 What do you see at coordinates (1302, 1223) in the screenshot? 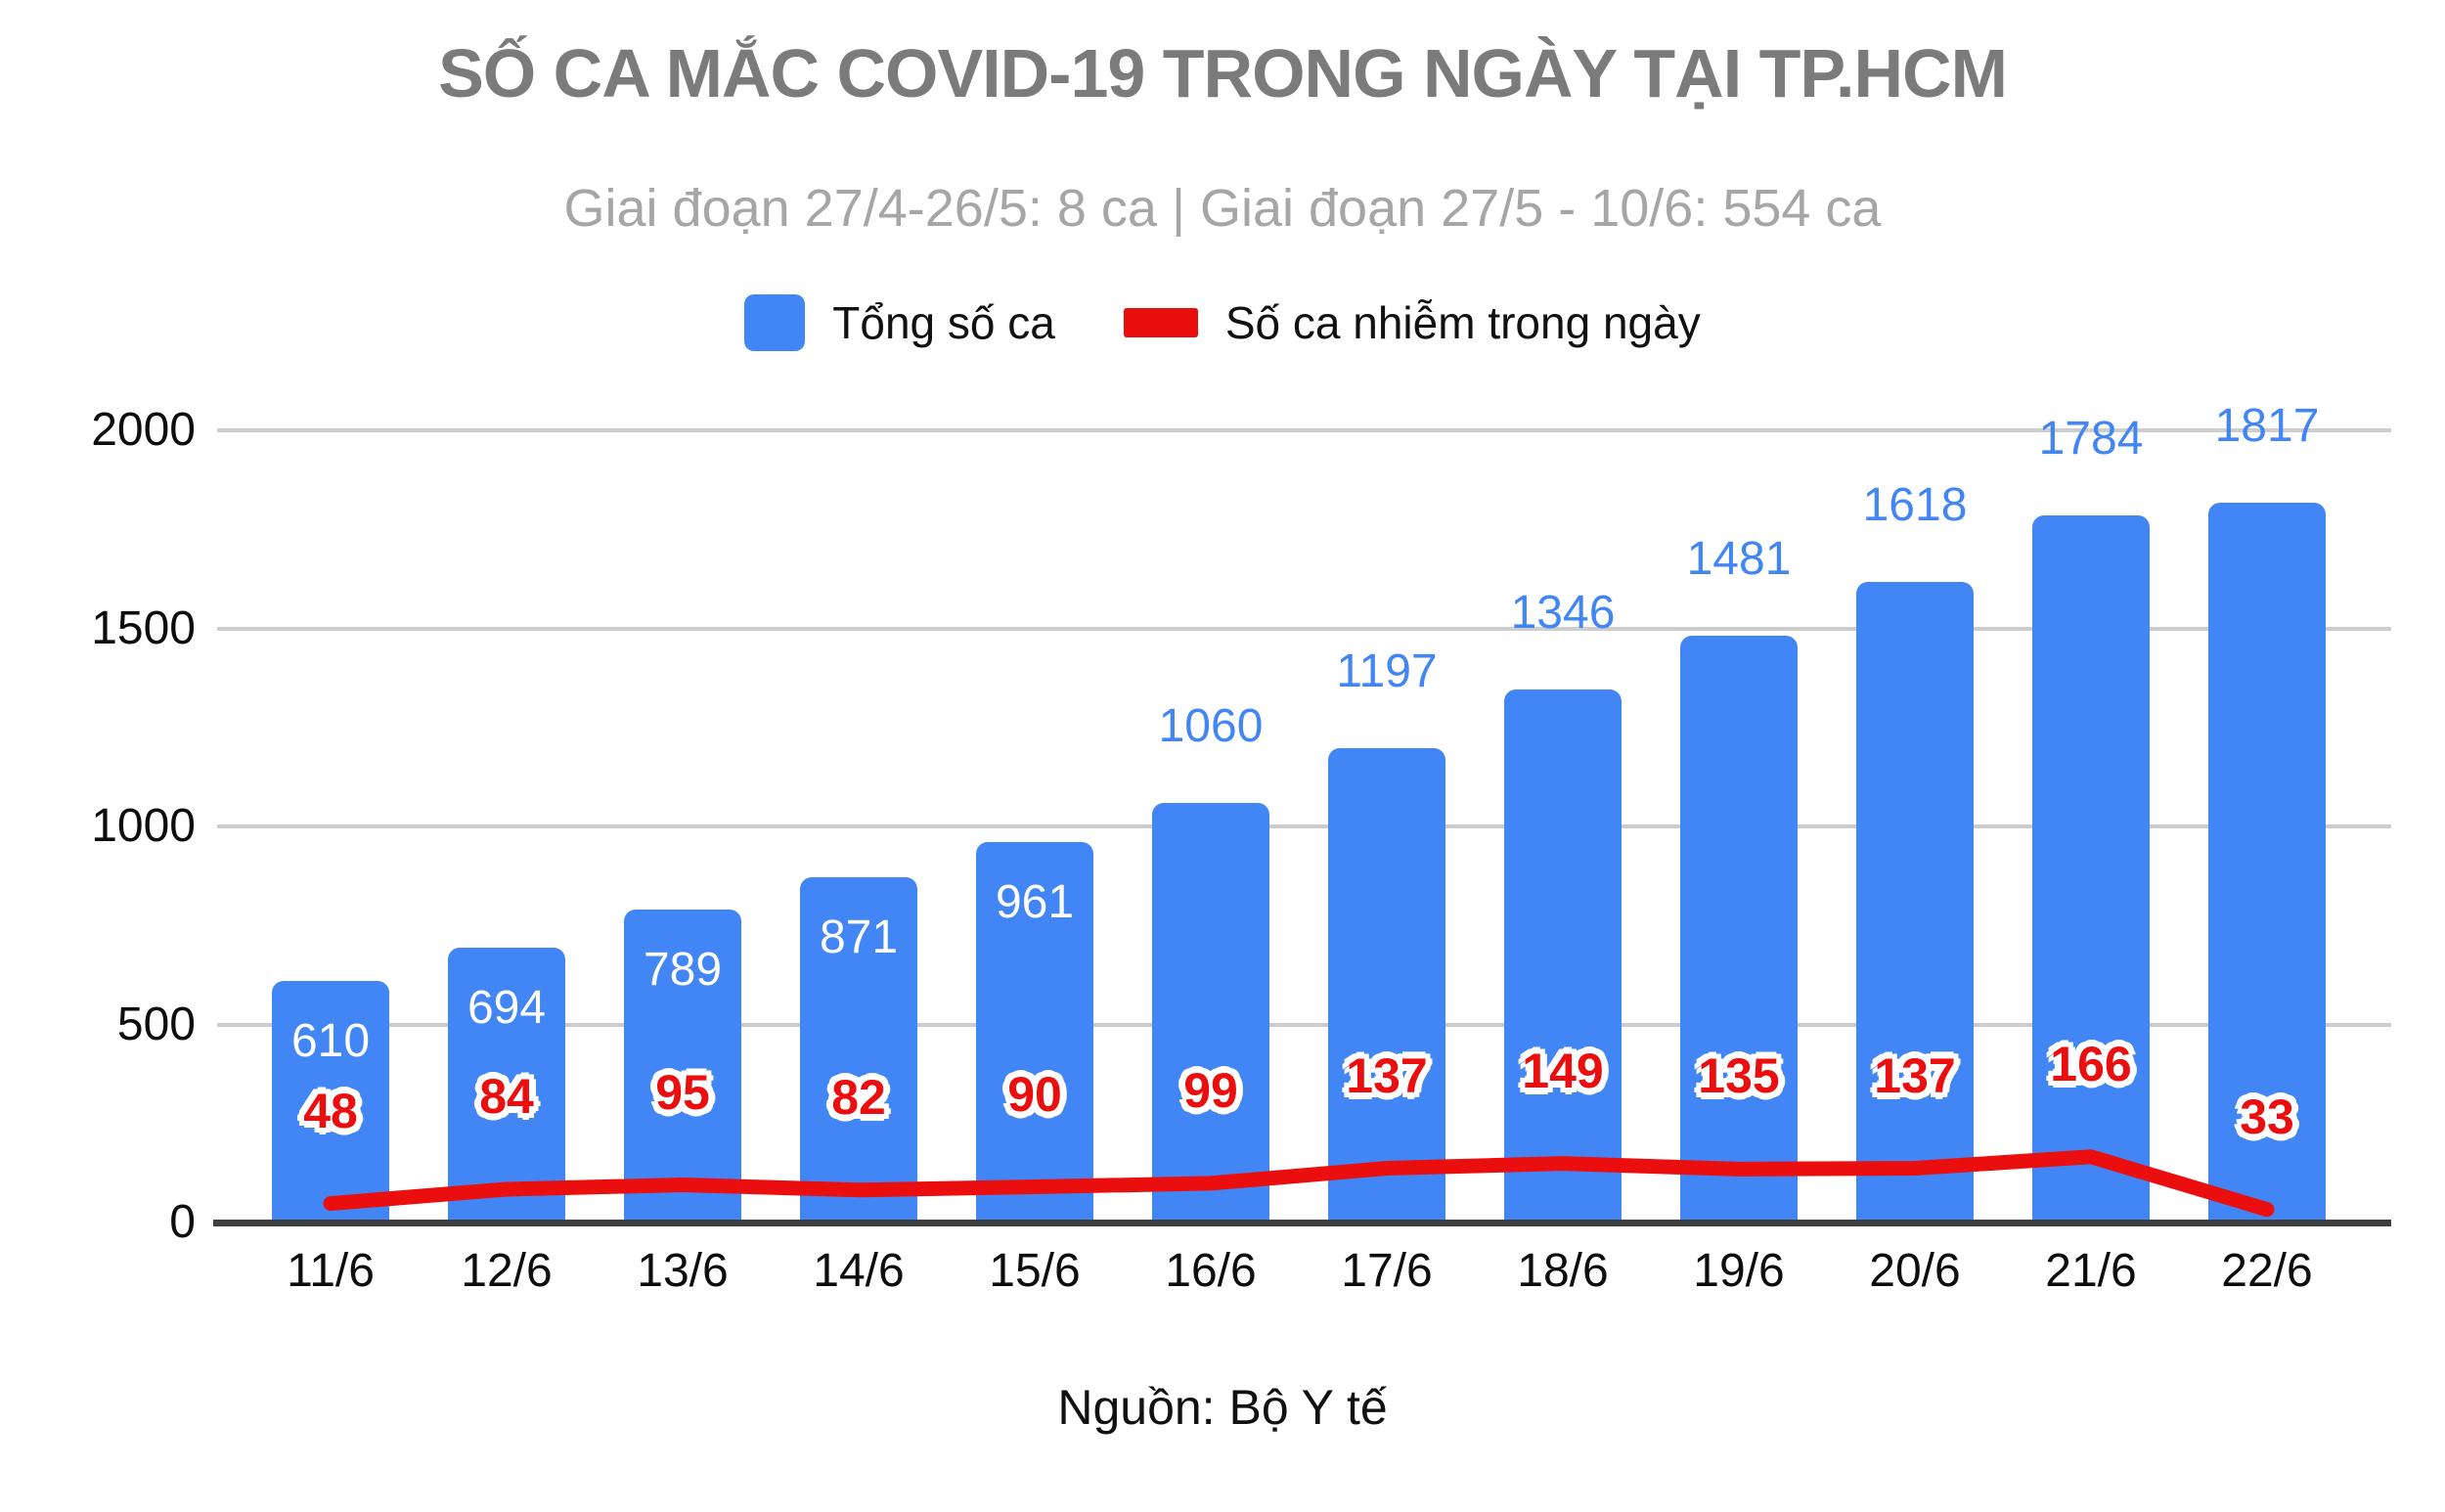
I see `x-axis-line` at bounding box center [1302, 1223].